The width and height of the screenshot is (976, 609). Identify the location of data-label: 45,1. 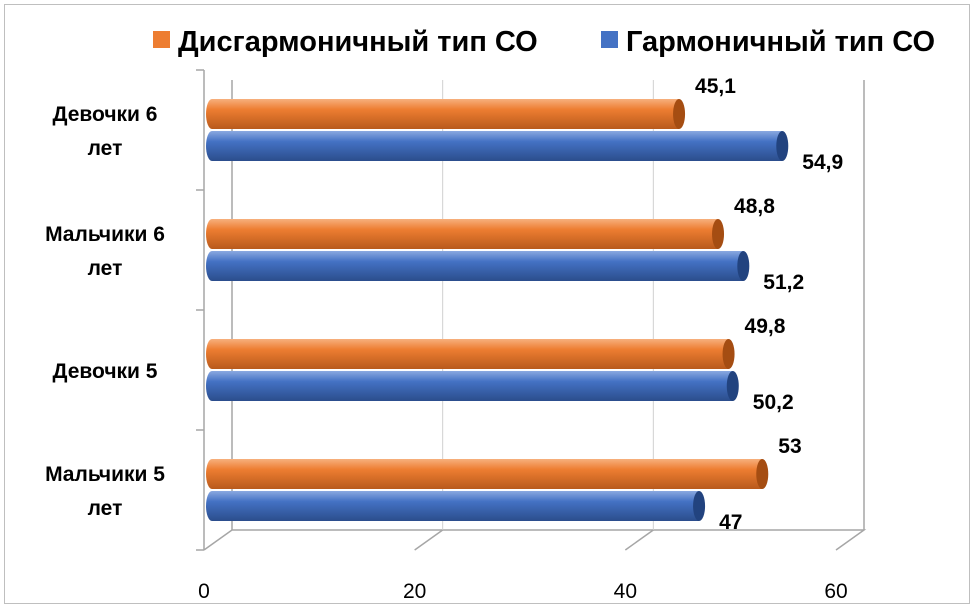
(715, 86).